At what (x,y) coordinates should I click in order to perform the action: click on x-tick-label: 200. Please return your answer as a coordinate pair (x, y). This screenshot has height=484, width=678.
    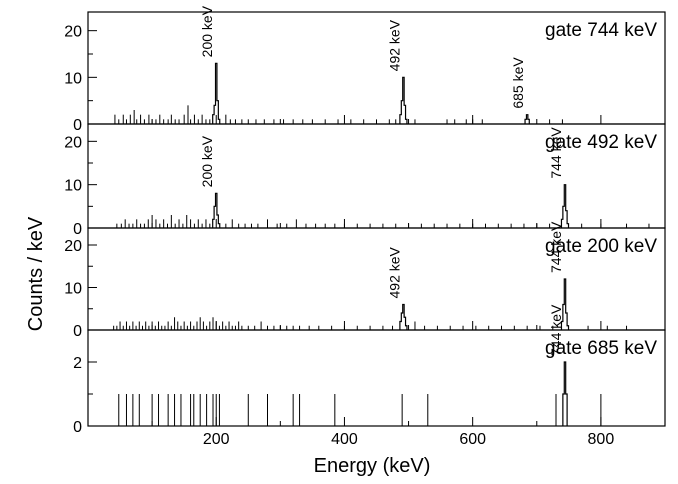
    Looking at the image, I should click on (216, 439).